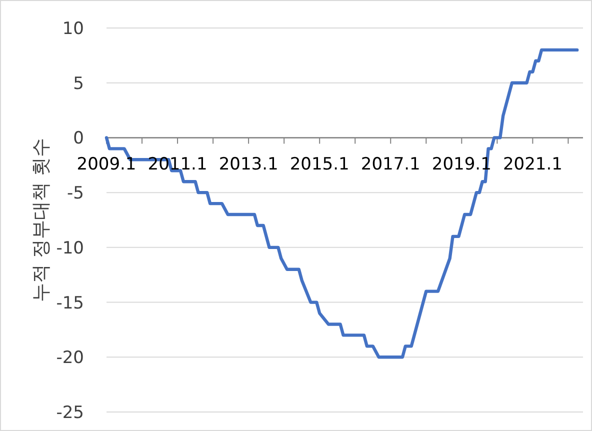 This screenshot has height=431, width=592. I want to click on x-tick-label: 2017.1, so click(390, 164).